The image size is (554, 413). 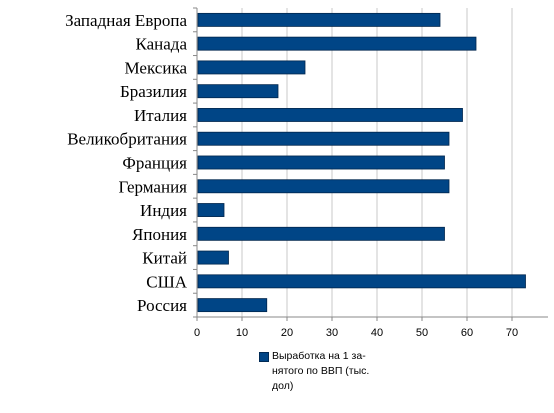 What do you see at coordinates (152, 186) in the screenshot?
I see `category-label: Германия` at bounding box center [152, 186].